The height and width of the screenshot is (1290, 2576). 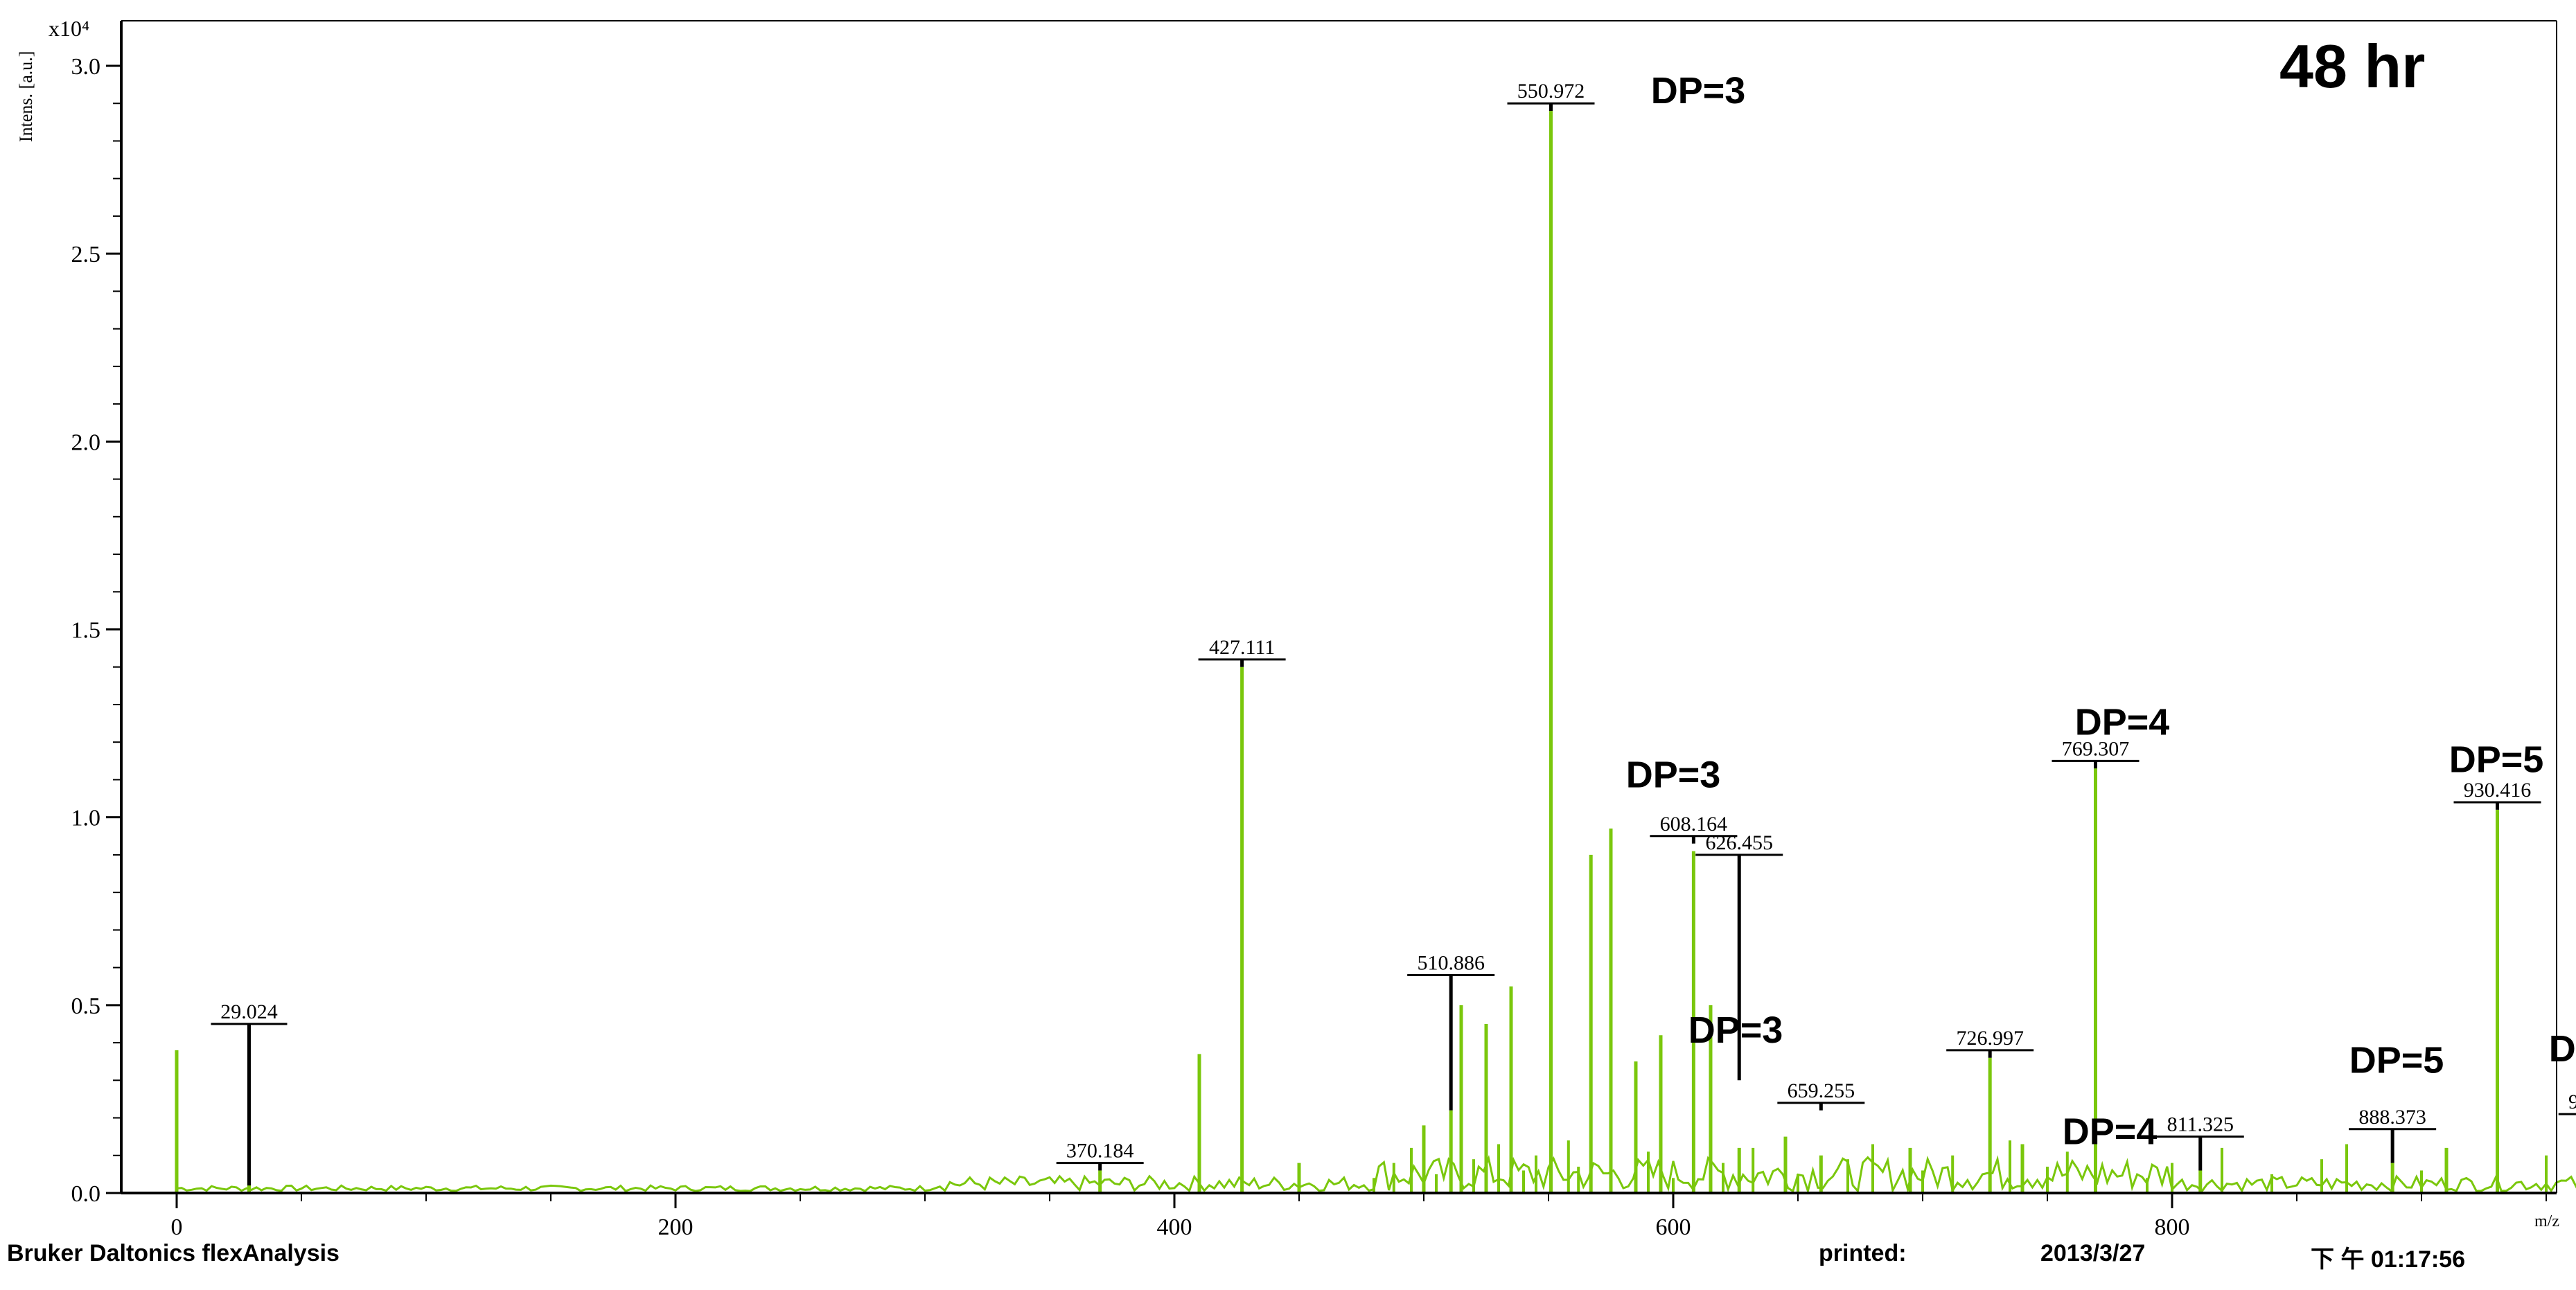 I want to click on peak-mz-label: 370.184, so click(x=1100, y=1152).